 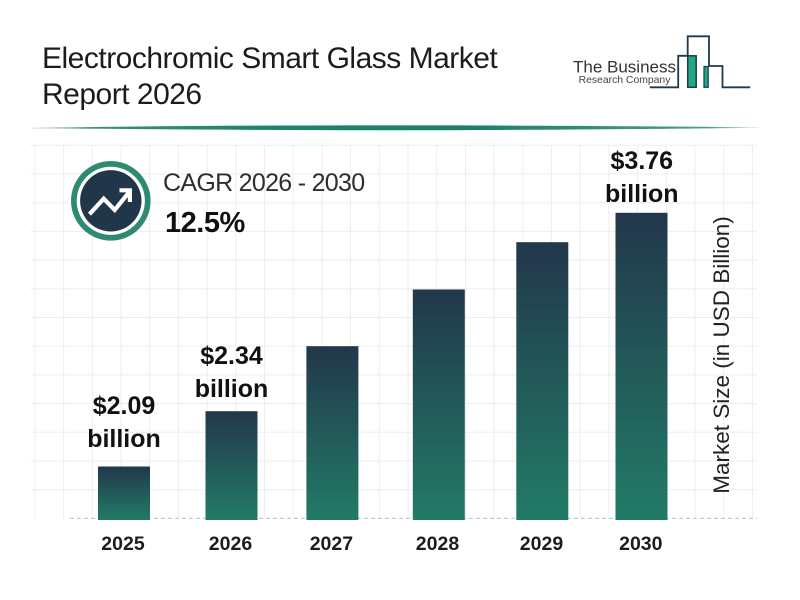 I want to click on svg-text: Research Company, so click(x=625, y=80).